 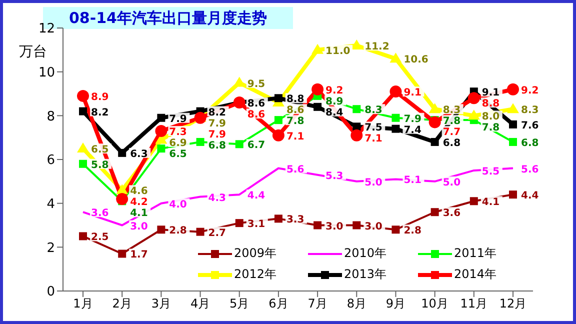 What do you see at coordinates (50, 248) in the screenshot?
I see `y-tick-label: 2` at bounding box center [50, 248].